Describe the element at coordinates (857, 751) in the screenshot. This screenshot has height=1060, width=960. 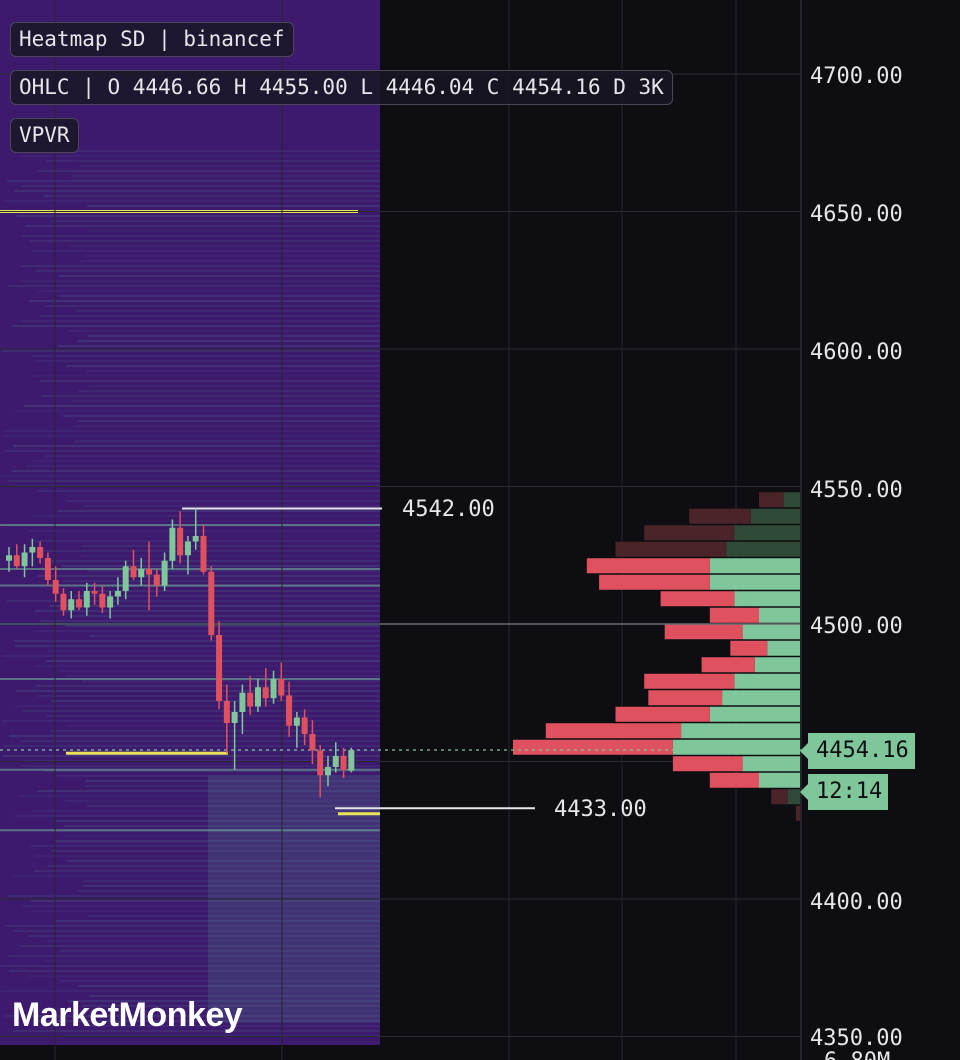
I see `last-price-tag: 4454.16` at that location.